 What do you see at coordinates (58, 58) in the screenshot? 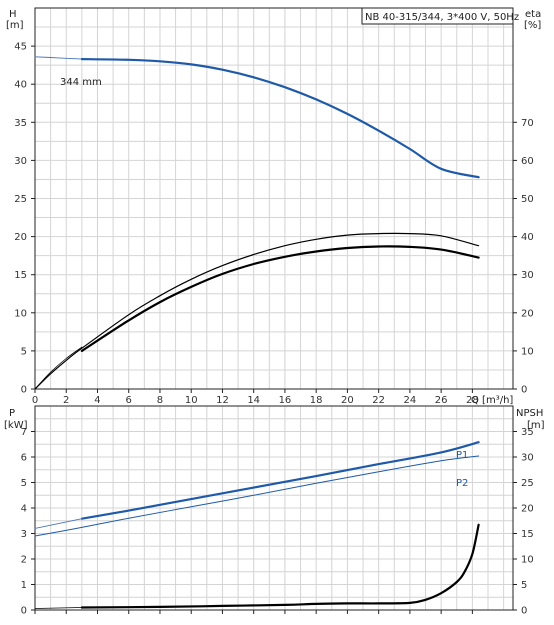
I see `top-series-0-line` at bounding box center [58, 58].